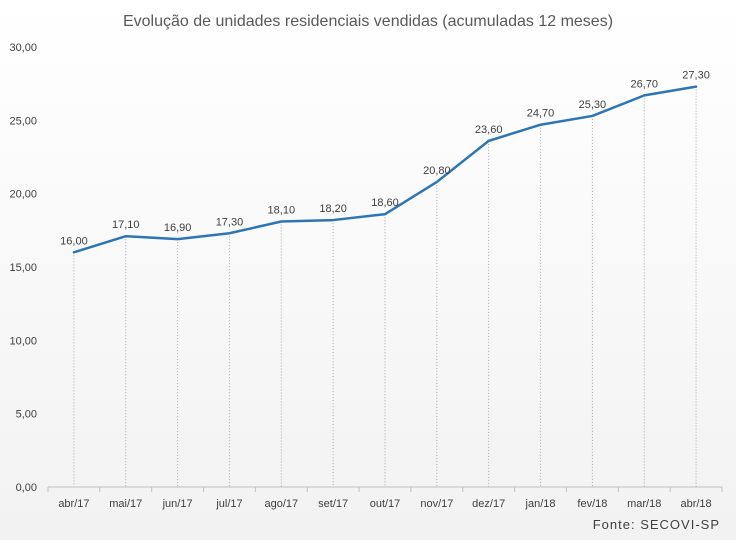  Describe the element at coordinates (282, 211) in the screenshot. I see `data-label: 18,10` at that location.